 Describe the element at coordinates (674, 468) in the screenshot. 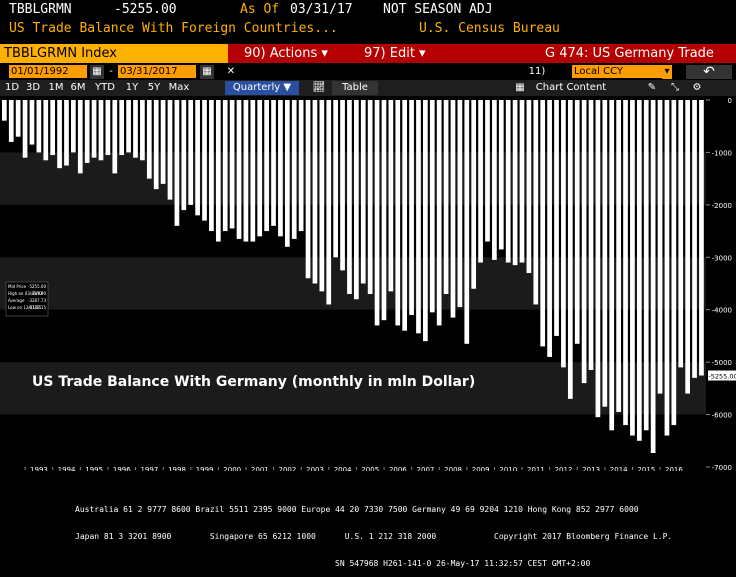

I see `x-tick-label: 2016` at that location.